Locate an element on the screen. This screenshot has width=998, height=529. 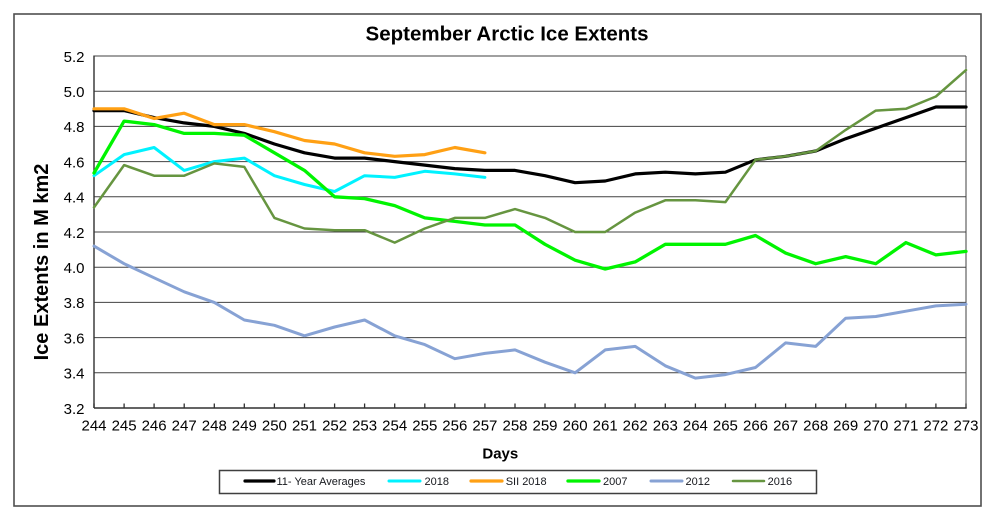
svg-text: SII 2018 is located at coordinates (526, 482).